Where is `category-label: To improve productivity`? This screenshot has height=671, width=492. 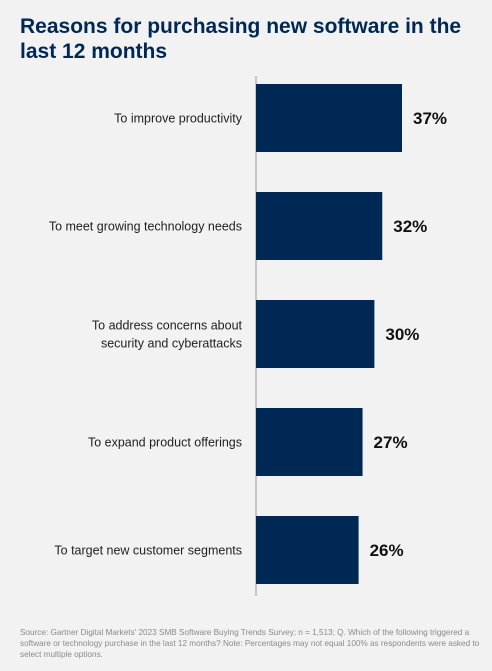
category-label: To improve productivity is located at coordinates (178, 119).